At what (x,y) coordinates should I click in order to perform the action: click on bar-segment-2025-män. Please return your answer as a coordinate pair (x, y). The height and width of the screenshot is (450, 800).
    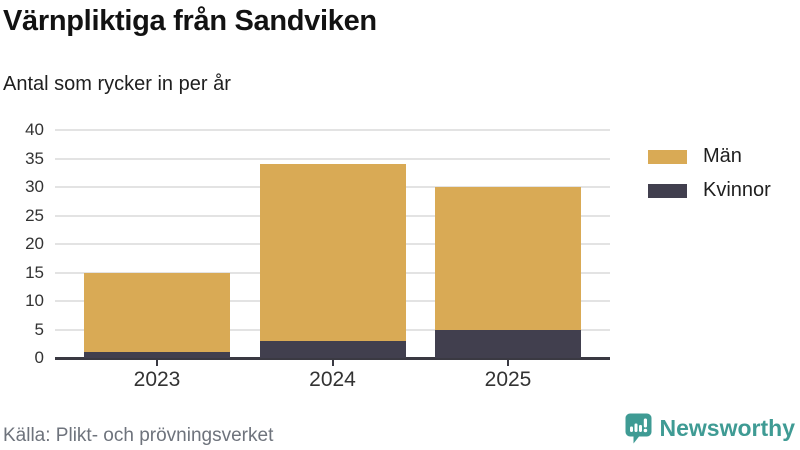
    Looking at the image, I should click on (508, 258).